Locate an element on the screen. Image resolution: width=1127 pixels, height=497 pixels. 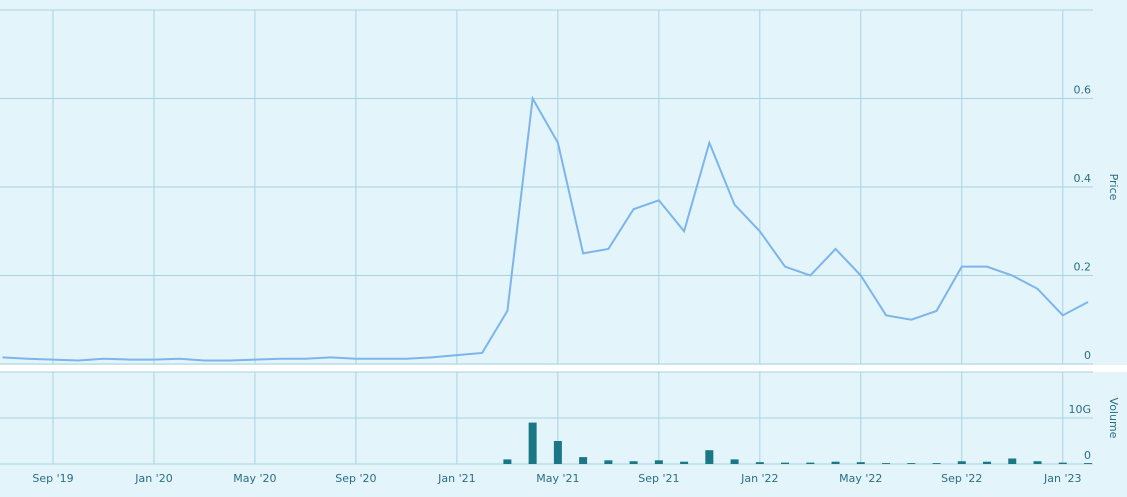
axis-title: Price is located at coordinates (1113, 187).